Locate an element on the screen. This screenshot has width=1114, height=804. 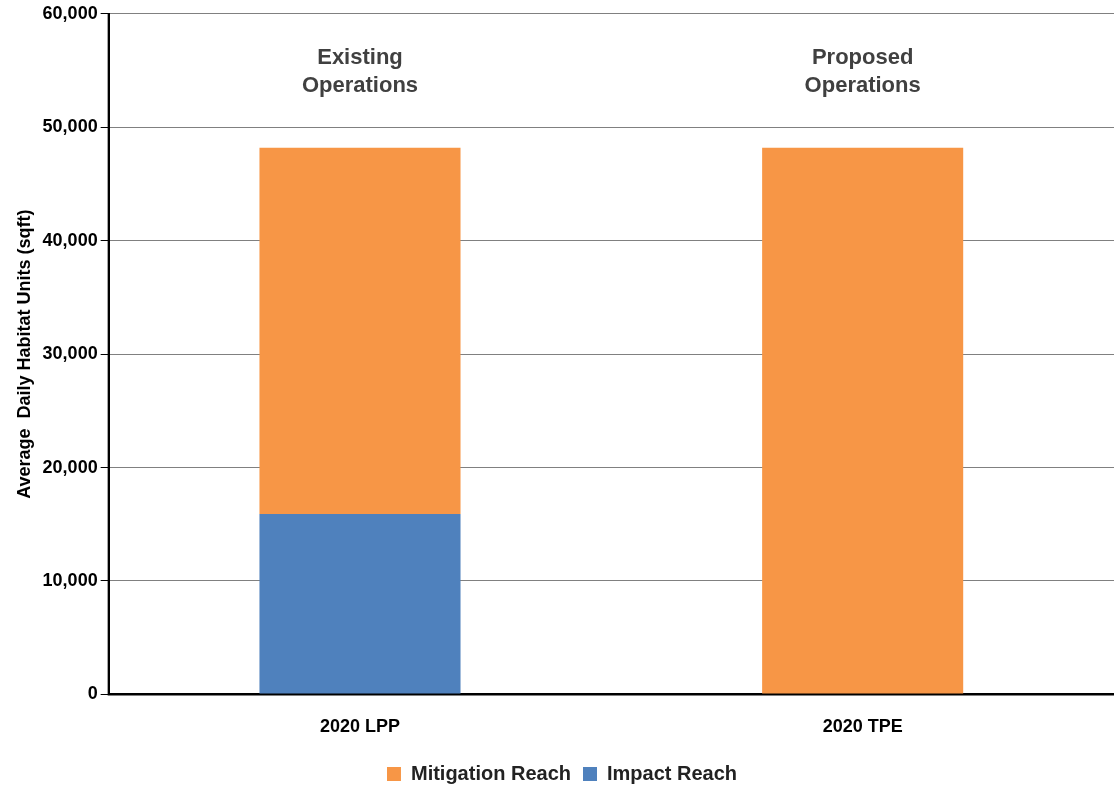
y-tick-label: 0 is located at coordinates (92, 693).